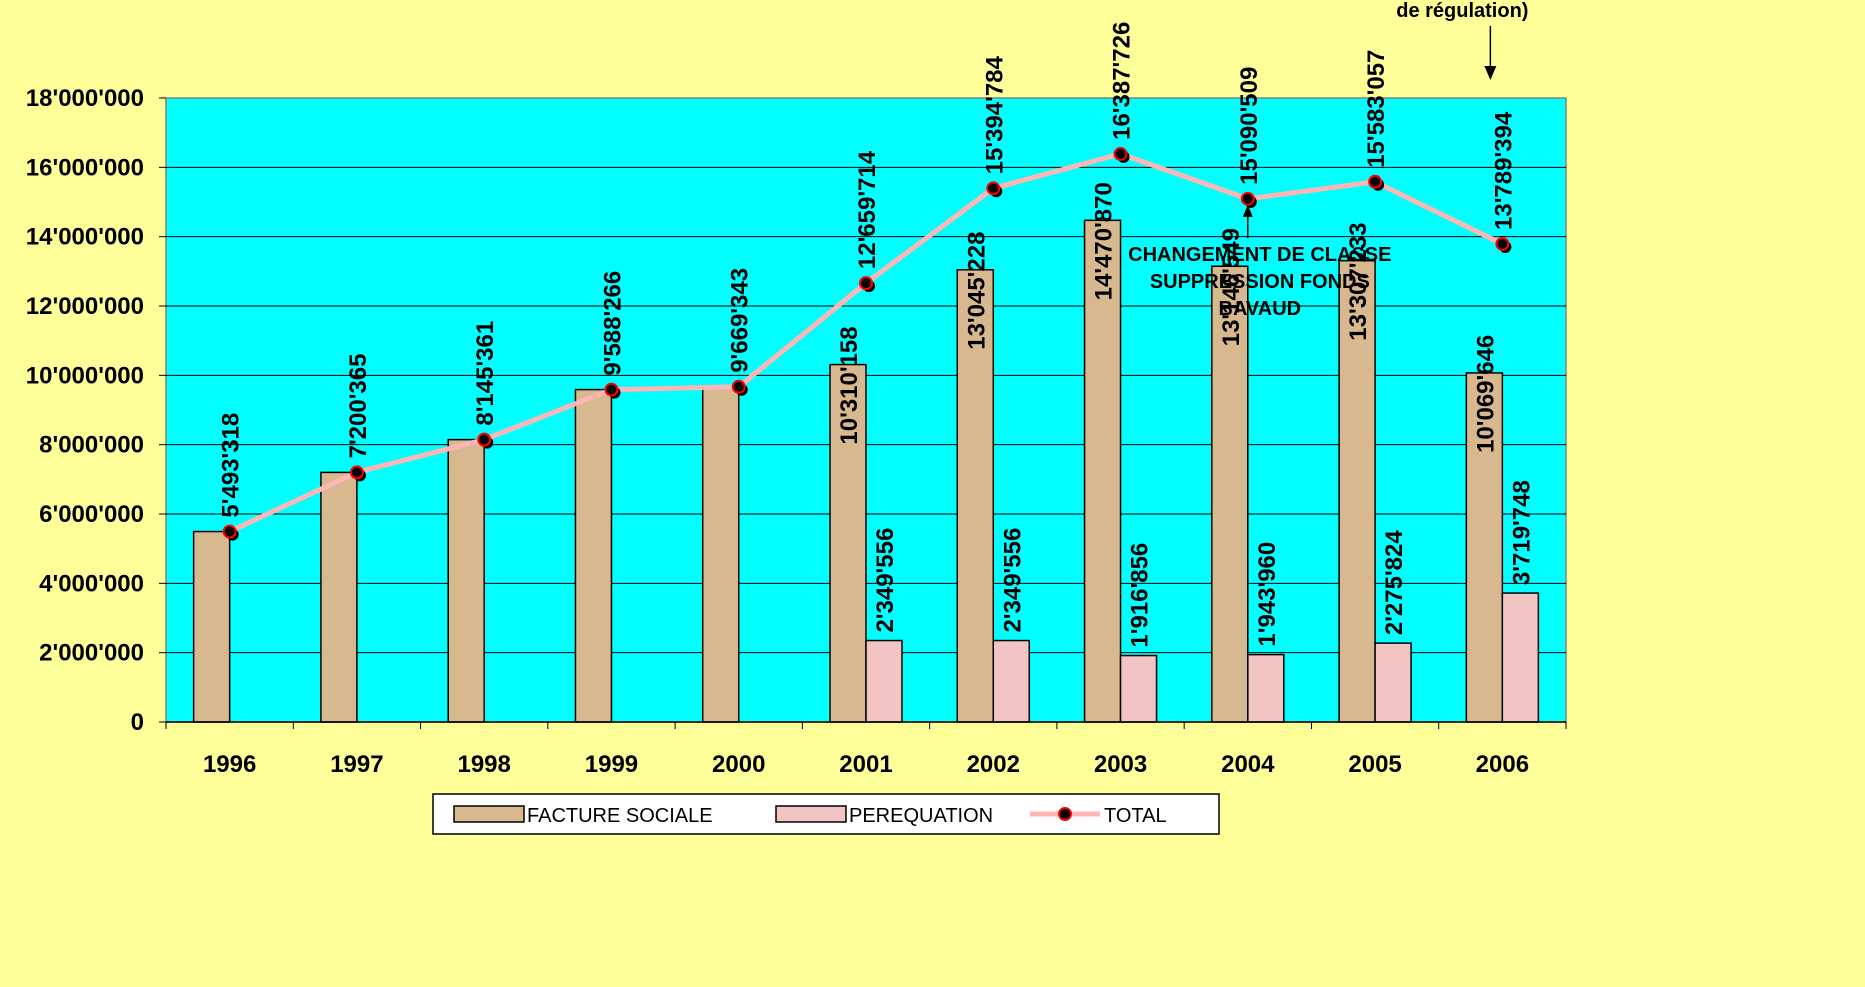 The width and height of the screenshot is (1865, 987). I want to click on legend-label-total: TOTAL, so click(1135, 816).